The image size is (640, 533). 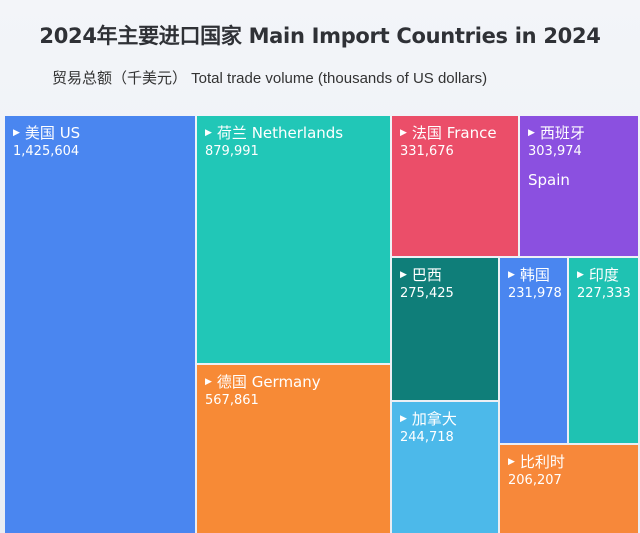 What do you see at coordinates (445, 274) in the screenshot?
I see `cell-label: 巴西` at bounding box center [445, 274].